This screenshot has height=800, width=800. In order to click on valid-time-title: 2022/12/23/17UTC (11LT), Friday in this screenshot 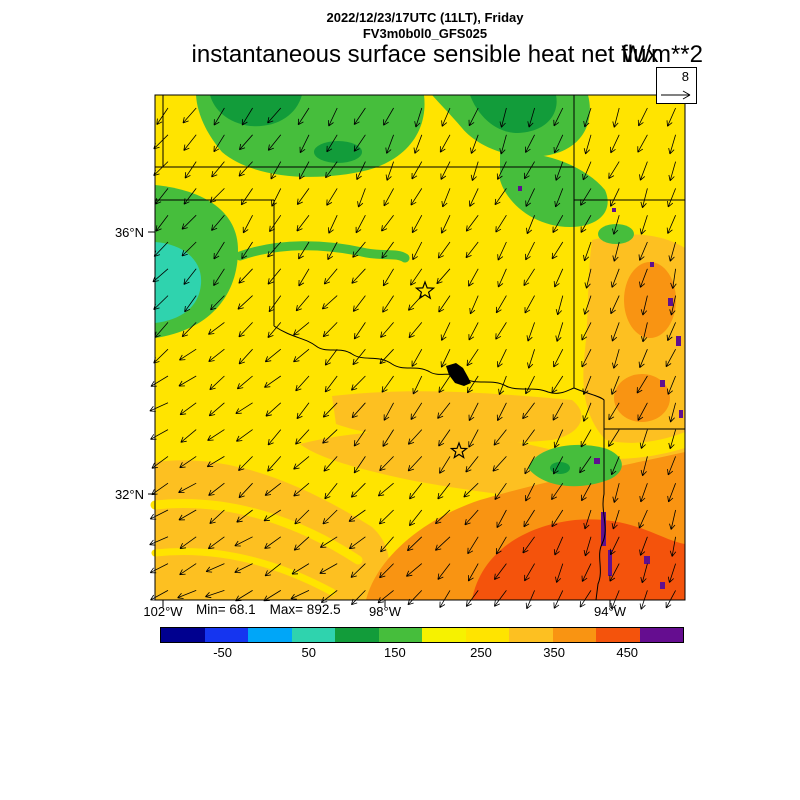, I will do `click(425, 17)`.